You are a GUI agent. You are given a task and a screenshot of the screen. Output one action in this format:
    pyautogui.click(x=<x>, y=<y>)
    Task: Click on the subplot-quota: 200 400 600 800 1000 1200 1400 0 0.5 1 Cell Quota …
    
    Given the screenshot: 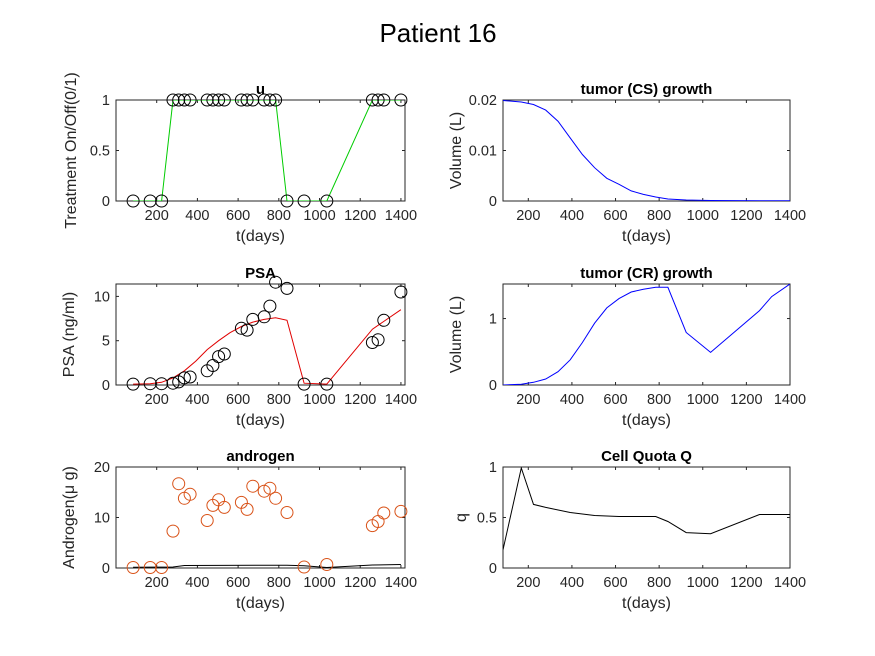 What is the action you would take?
    pyautogui.click(x=629, y=530)
    